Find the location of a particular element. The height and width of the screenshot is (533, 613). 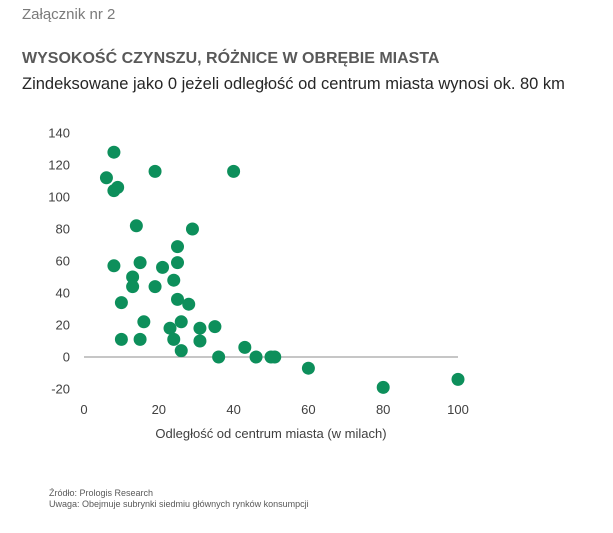

x-tick-label: 60 is located at coordinates (308, 409).